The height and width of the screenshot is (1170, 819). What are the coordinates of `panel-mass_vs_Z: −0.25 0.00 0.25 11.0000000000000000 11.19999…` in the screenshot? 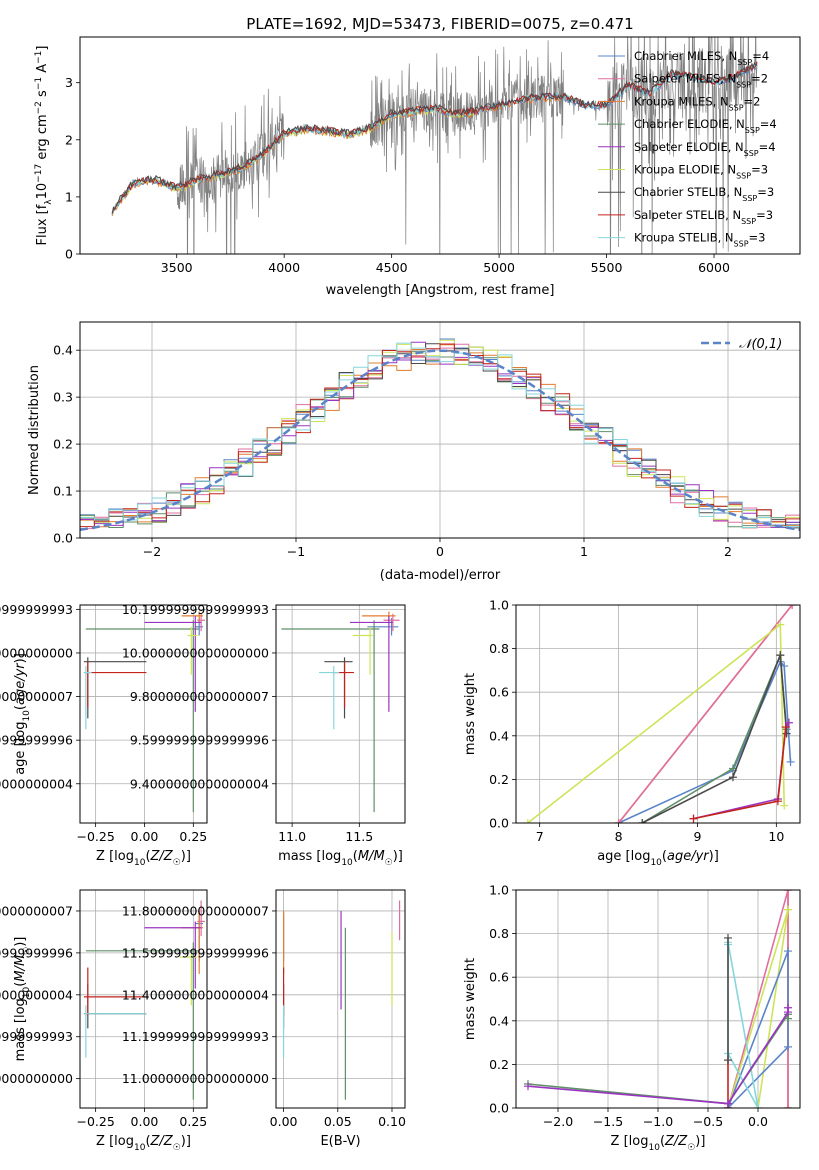 It's located at (104, 1021).